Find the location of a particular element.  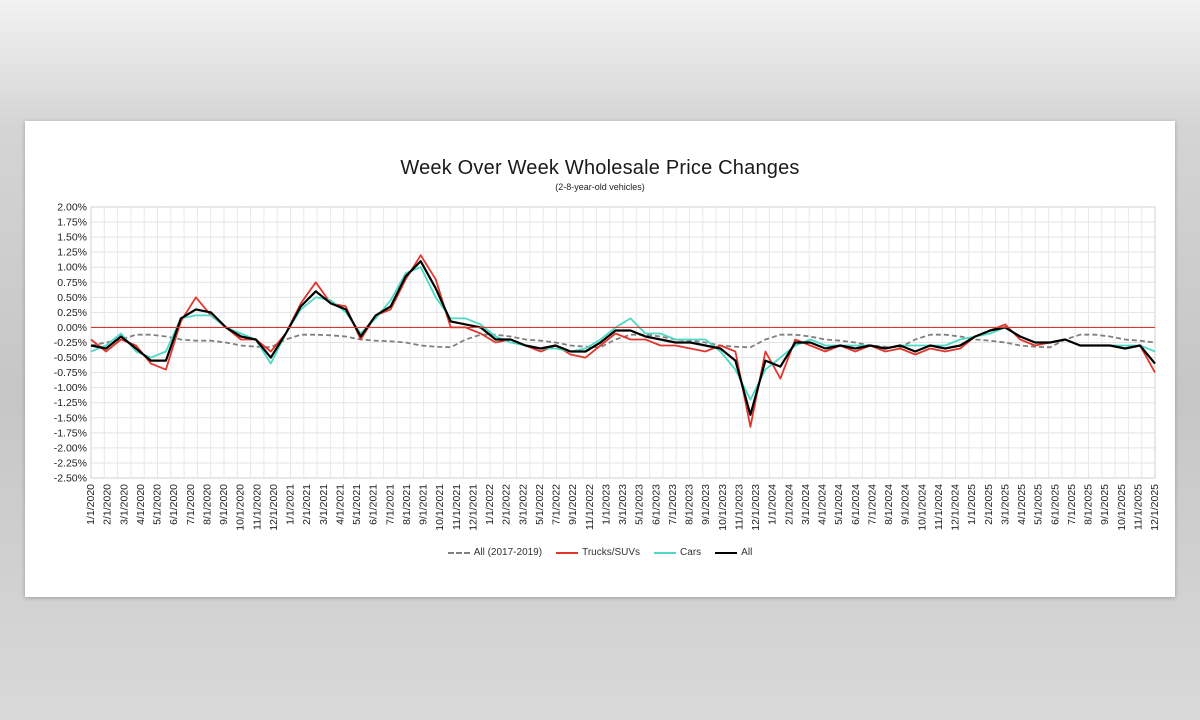

x-tick-label: 4/1/2024 is located at coordinates (823, 504).